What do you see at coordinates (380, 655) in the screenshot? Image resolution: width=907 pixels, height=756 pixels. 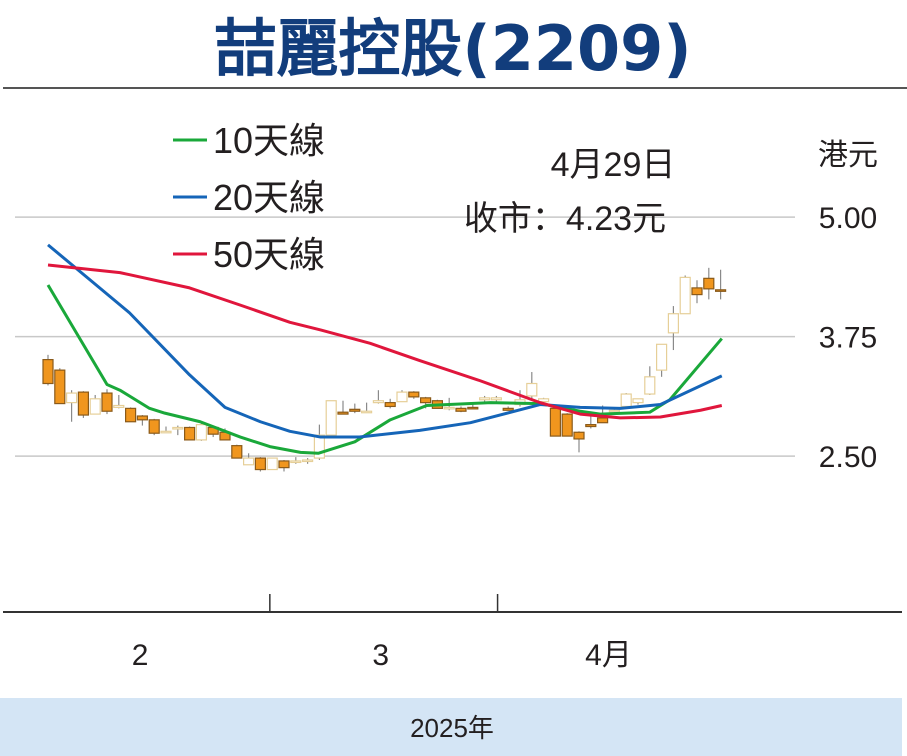 I see `x-tick-label: 3` at bounding box center [380, 655].